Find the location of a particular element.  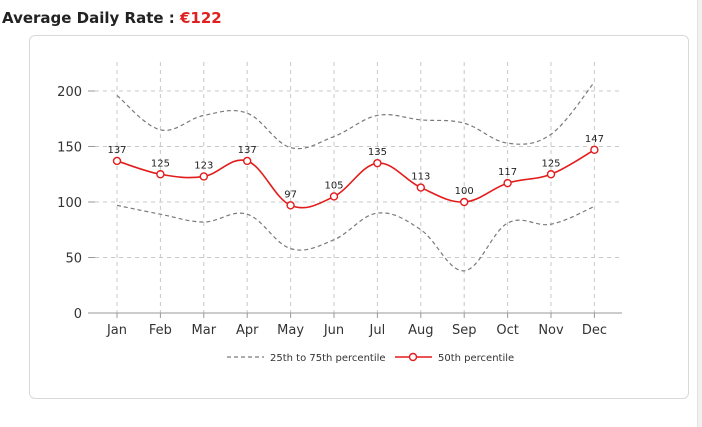

title-label: Average Daily Rate : is located at coordinates (91, 18).